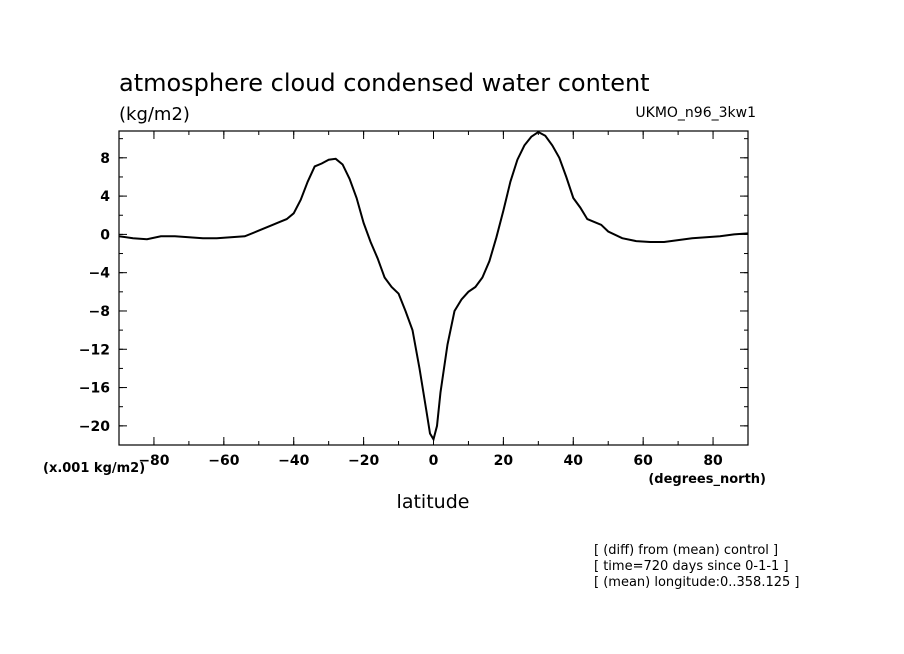 The image size is (904, 654). What do you see at coordinates (105, 235) in the screenshot?
I see `y-tick-label: 0` at bounding box center [105, 235].